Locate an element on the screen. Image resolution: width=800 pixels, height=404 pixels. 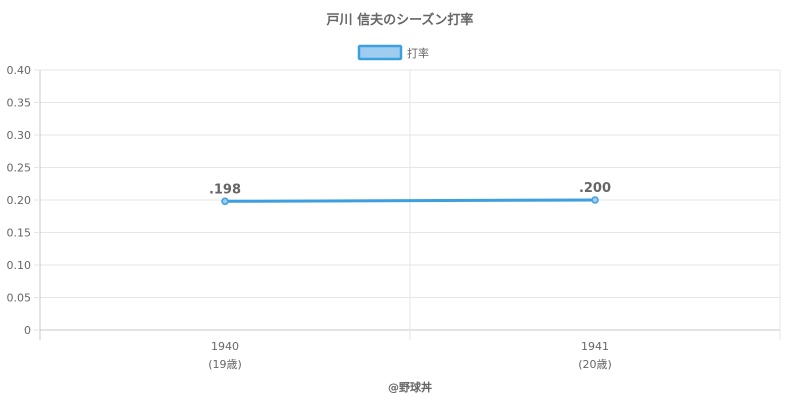
y-tick-label: 0.25 is located at coordinates (19, 168).